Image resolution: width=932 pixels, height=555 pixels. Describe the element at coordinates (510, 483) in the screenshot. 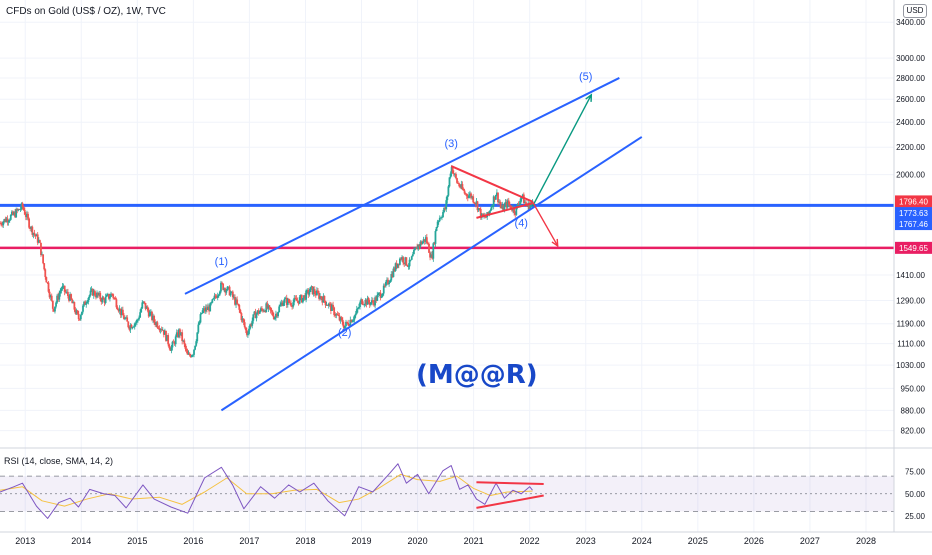

I see `rsi-upper-line` at that location.